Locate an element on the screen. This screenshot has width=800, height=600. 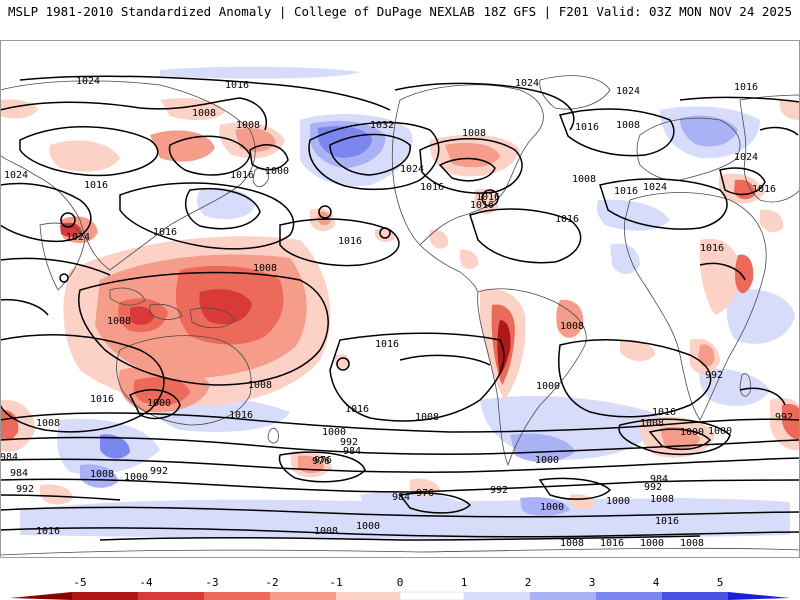
colorbar is located at coordinates (400, 595).